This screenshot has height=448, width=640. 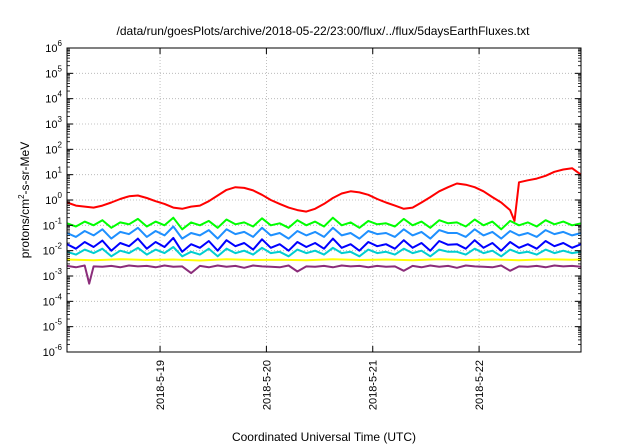 What do you see at coordinates (324, 437) in the screenshot?
I see `x-axis-label: Coordinated Universal Time (UTC)` at bounding box center [324, 437].